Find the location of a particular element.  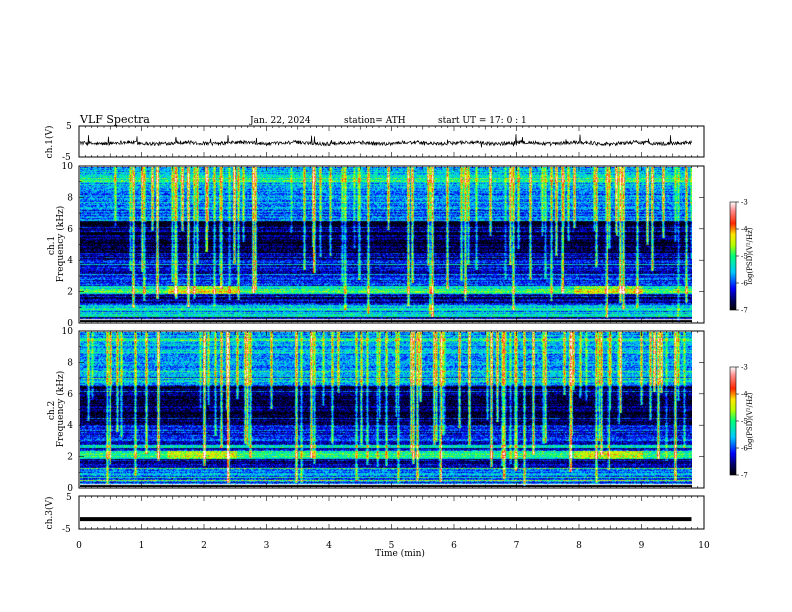

ch3-ytick-bottom: -5 is located at coordinates (66, 530).